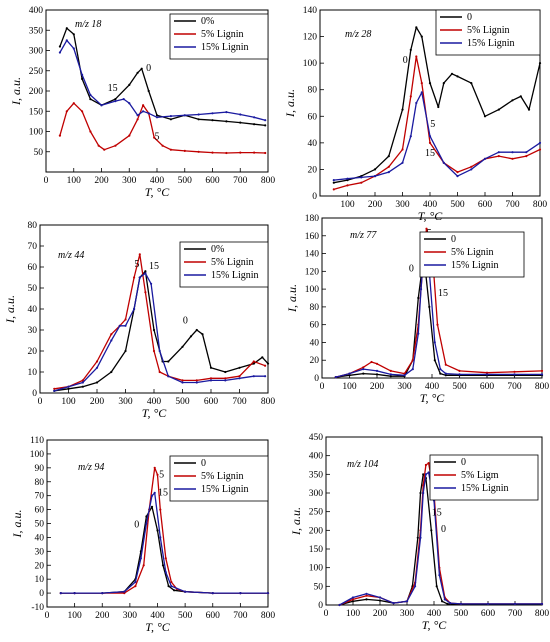 This screenshot has height=642, width=550. Describe the element at coordinates (463, 462) in the screenshot. I see `legend-entry: 0` at that location.